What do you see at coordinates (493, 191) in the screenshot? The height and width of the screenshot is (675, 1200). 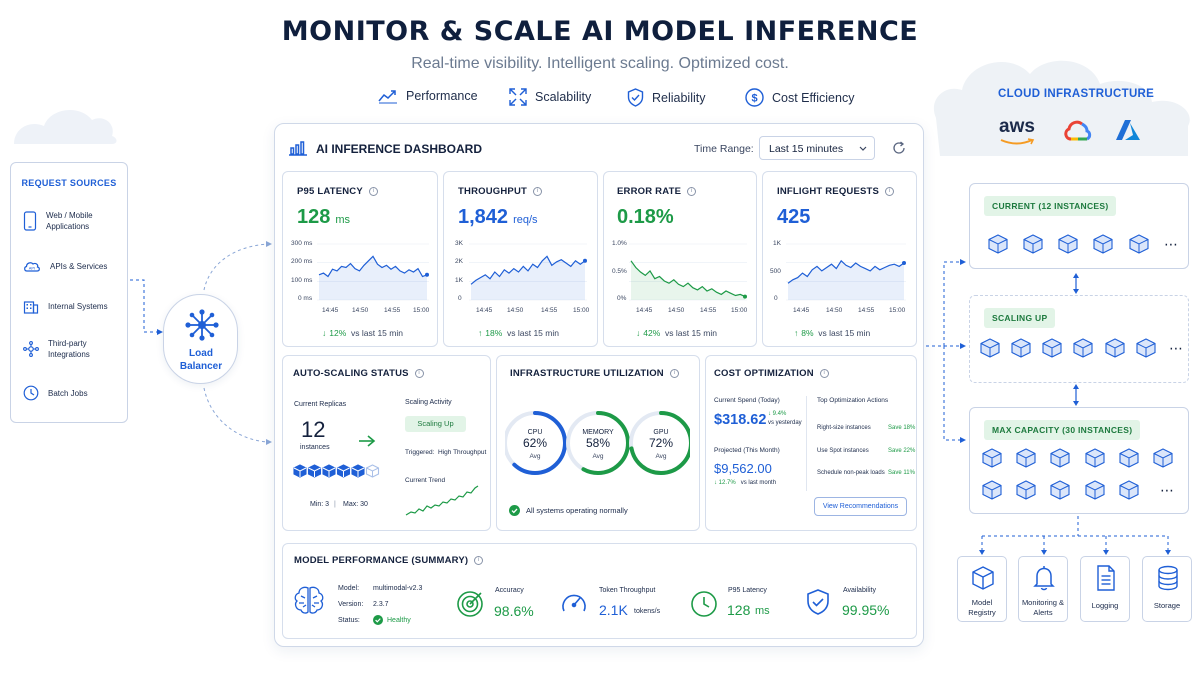 I see `metric-title-text: THROUGHPUT` at bounding box center [493, 191].